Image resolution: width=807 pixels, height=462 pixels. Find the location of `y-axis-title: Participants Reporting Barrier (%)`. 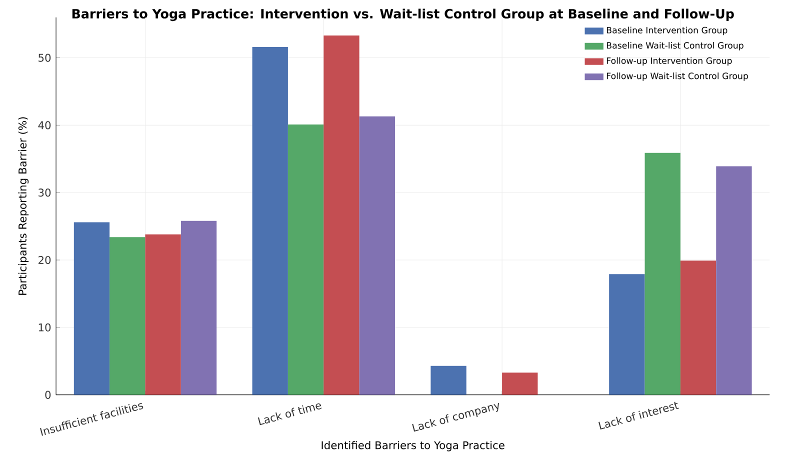

y-axis-title: Participants Reporting Barrier (%) is located at coordinates (23, 206).